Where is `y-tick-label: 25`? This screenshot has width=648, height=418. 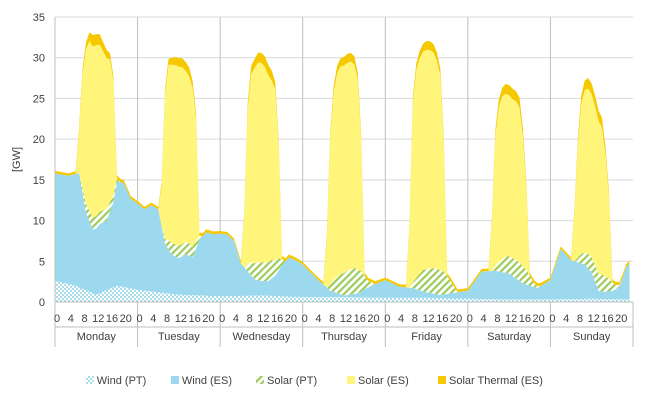
y-tick-label: 25 is located at coordinates (39, 99).